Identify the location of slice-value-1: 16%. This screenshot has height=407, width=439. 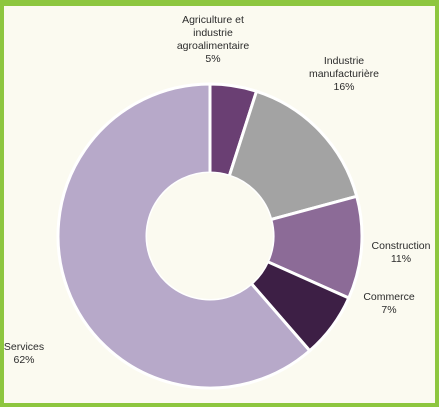
(343, 87).